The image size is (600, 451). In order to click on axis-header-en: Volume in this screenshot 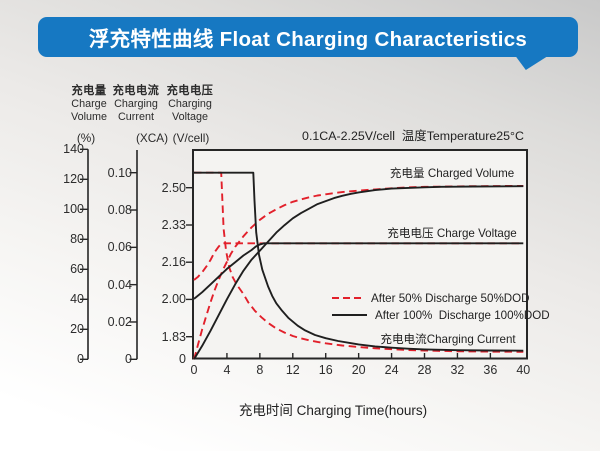, I will do `click(88, 117)`.